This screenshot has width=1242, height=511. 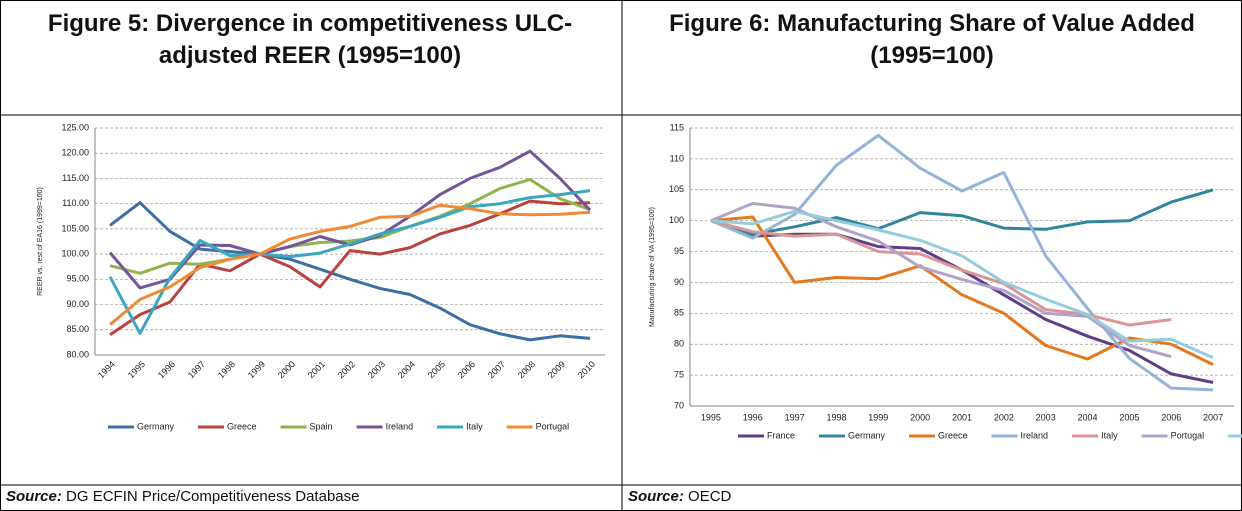 What do you see at coordinates (40, 241) in the screenshot?
I see `y-axis-label: REER vs. rest of EA16 (1999=100)` at bounding box center [40, 241].